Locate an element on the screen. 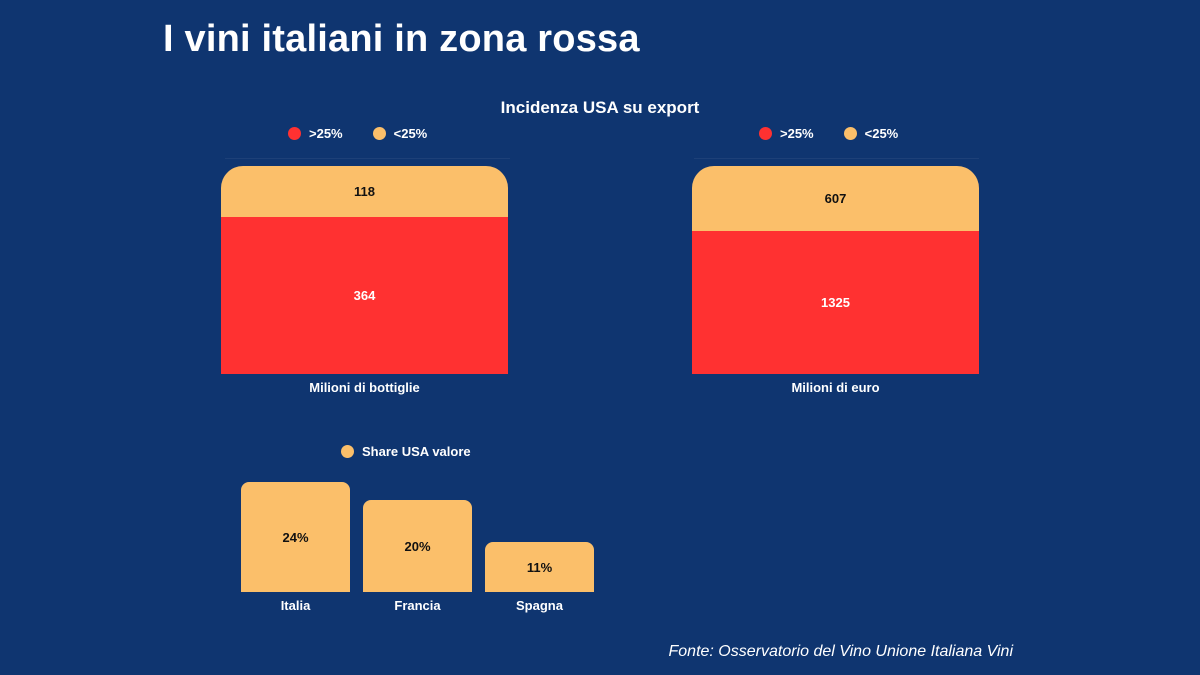  page-title: I vini italiani in zona rossa is located at coordinates (401, 39).